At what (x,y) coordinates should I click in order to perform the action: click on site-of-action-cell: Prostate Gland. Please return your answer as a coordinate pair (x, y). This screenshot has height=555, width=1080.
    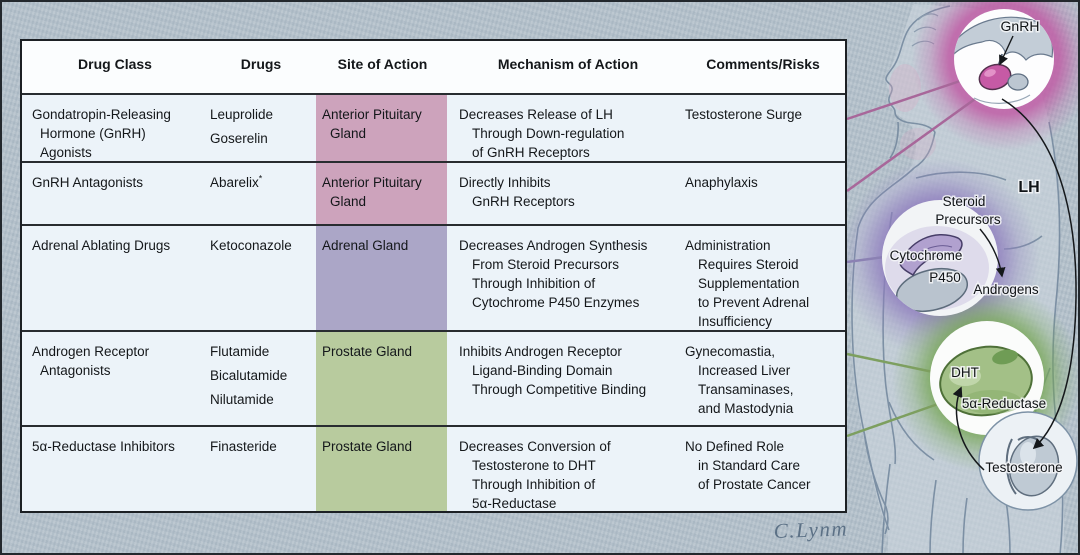
    Looking at the image, I should click on (381, 378).